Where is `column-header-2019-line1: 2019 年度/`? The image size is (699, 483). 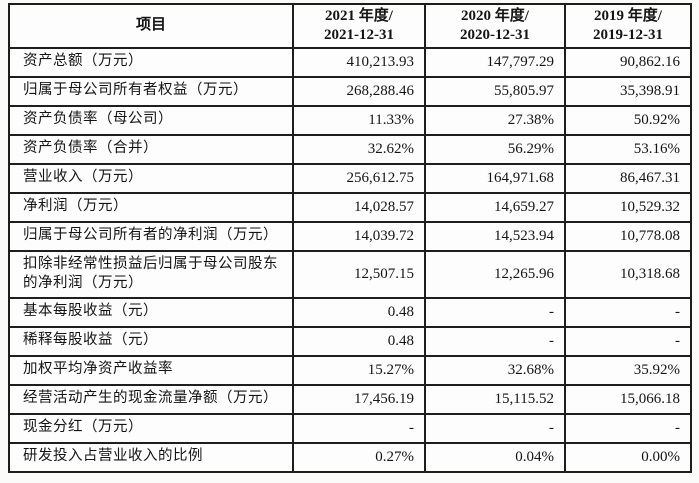 column-header-2019-line1: 2019 年度/ is located at coordinates (628, 16).